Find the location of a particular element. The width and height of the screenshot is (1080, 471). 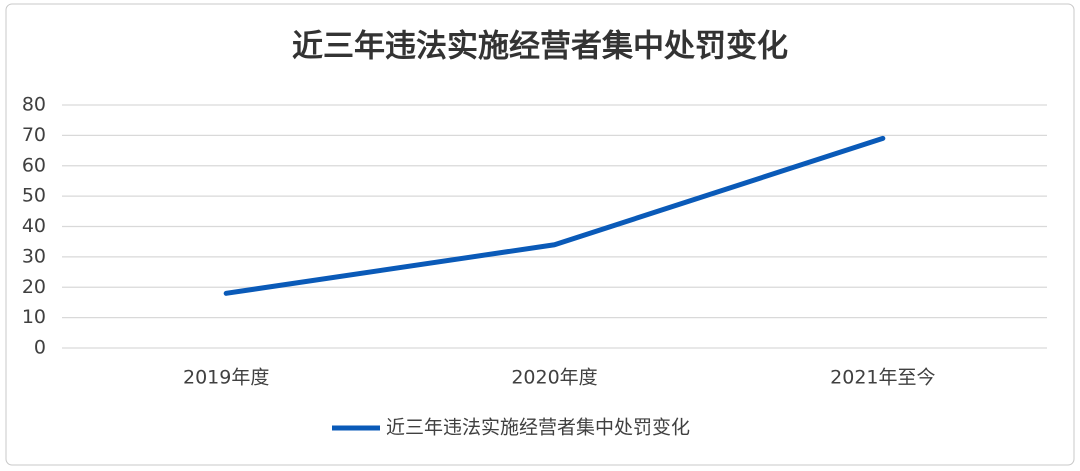

chart-title: 近三年违法实施经营者集中处罚变化 is located at coordinates (540, 47).